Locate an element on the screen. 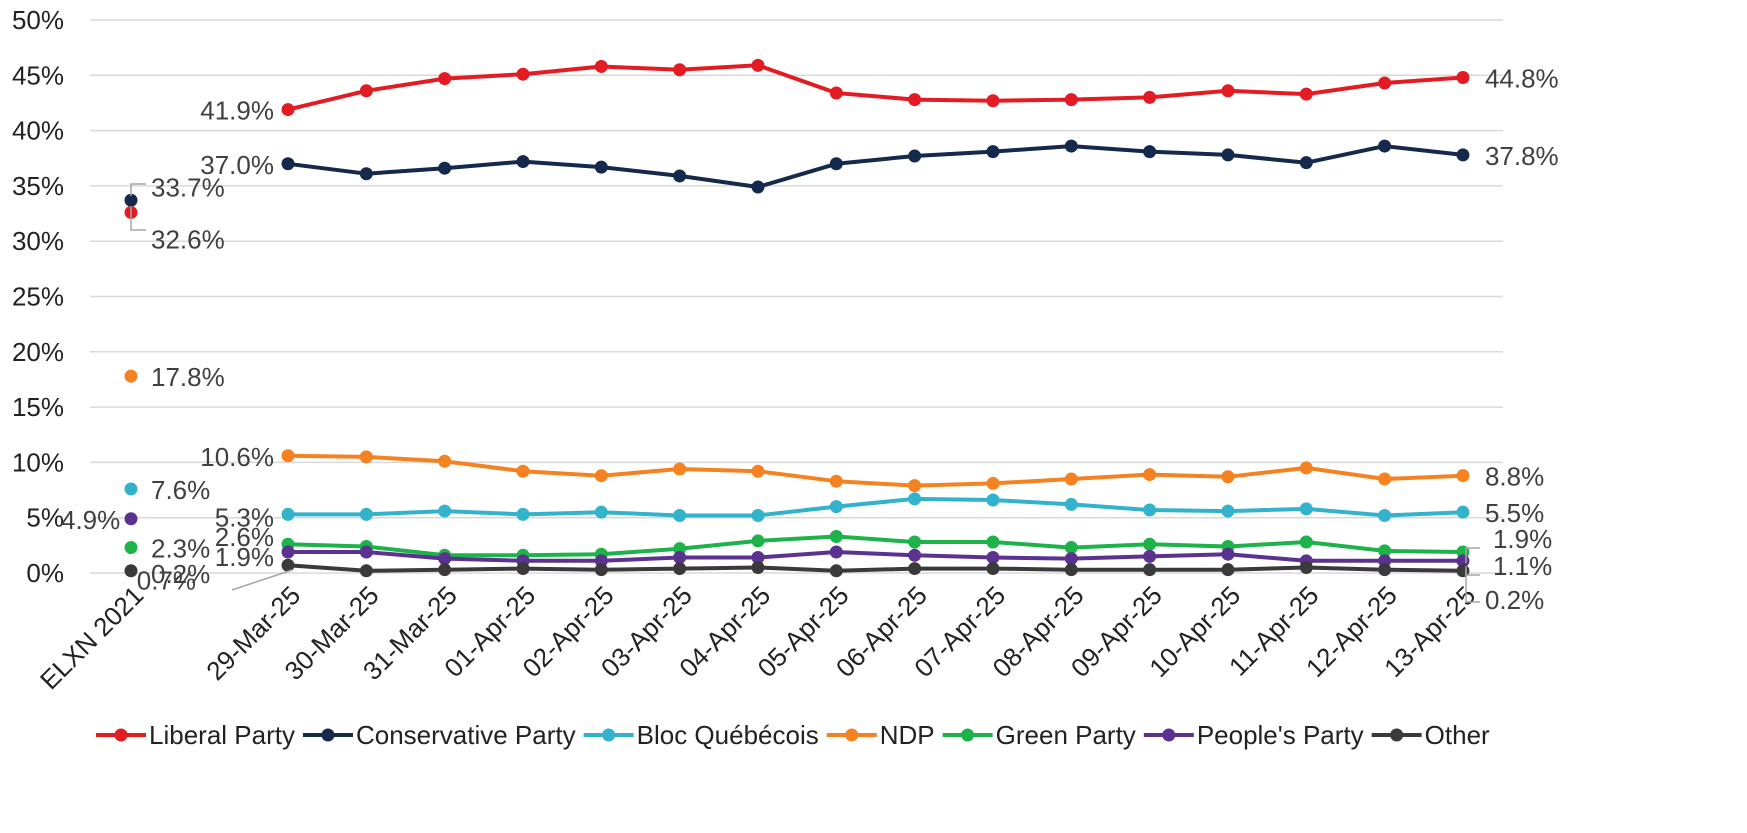 The width and height of the screenshot is (1747, 833). legend-label-liberal-party: Liberal Party is located at coordinates (222, 735).